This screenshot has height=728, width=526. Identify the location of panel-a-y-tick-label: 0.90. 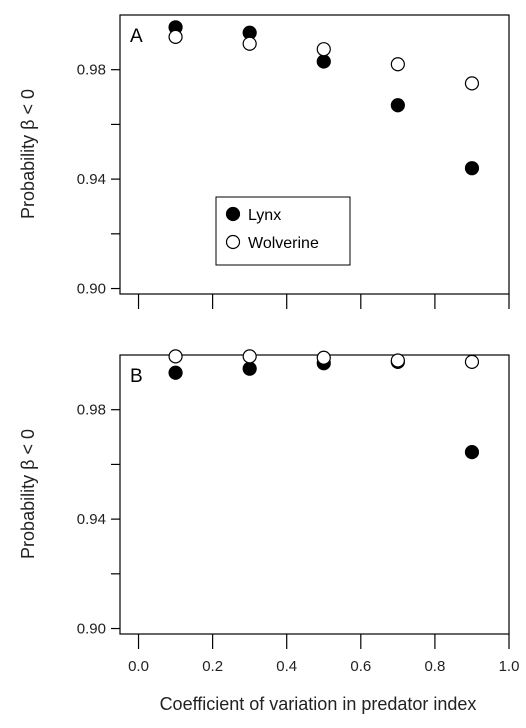
(91, 289).